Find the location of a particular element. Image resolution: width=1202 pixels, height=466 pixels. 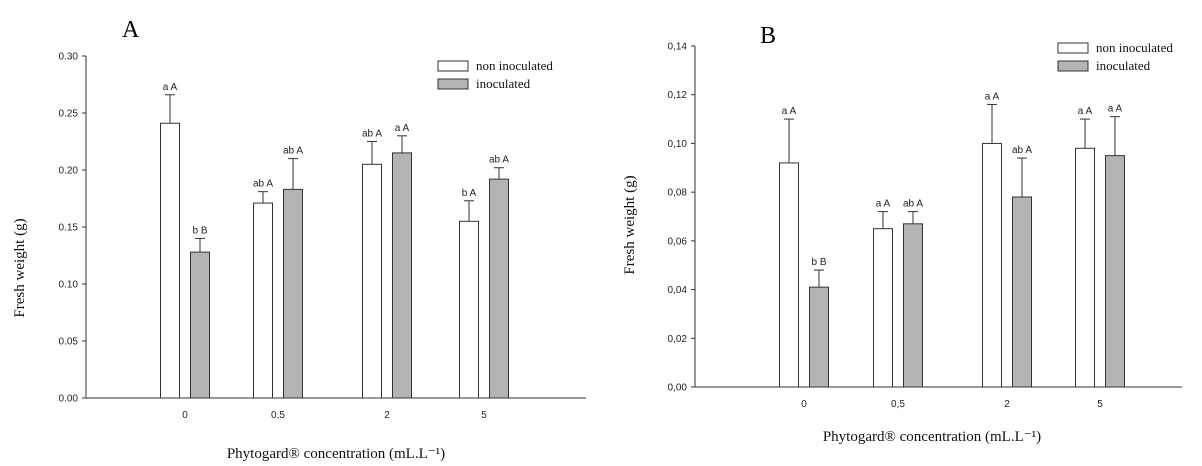

panel-a-letter: A is located at coordinates (131, 30).